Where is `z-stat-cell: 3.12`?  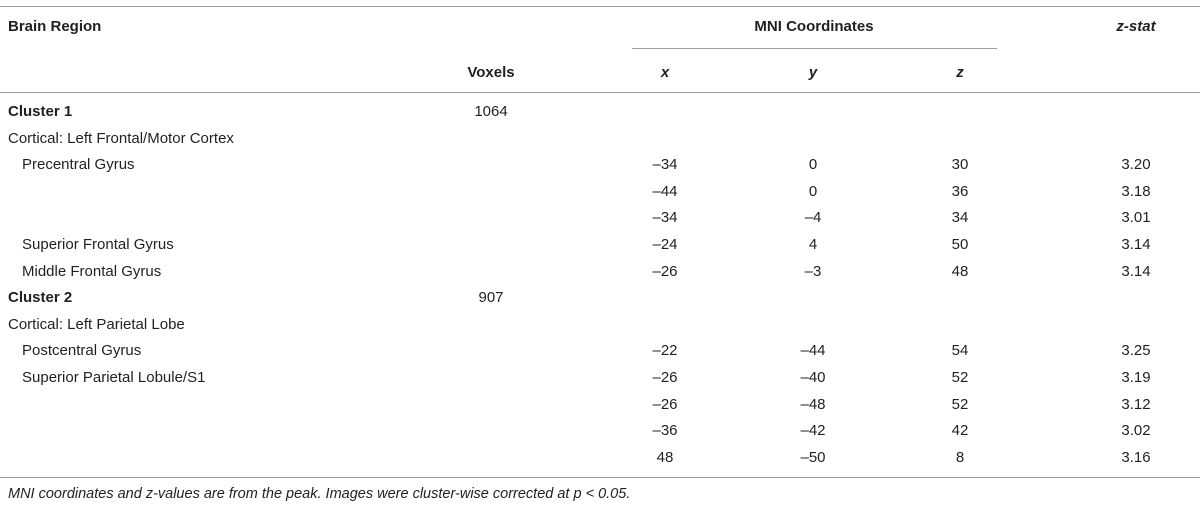 z-stat-cell: 3.12 is located at coordinates (1136, 404).